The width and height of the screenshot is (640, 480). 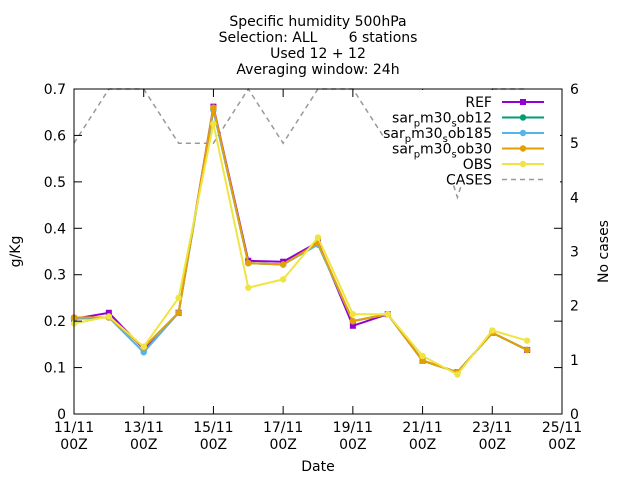 What do you see at coordinates (61, 415) in the screenshot?
I see `y-tick-label: 0` at bounding box center [61, 415].